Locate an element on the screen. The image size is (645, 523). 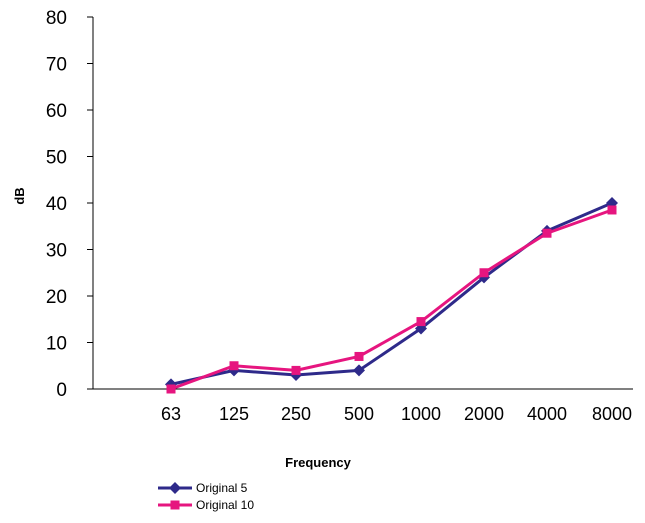
legend: Original 5 Original 10 is located at coordinates (206, 496).